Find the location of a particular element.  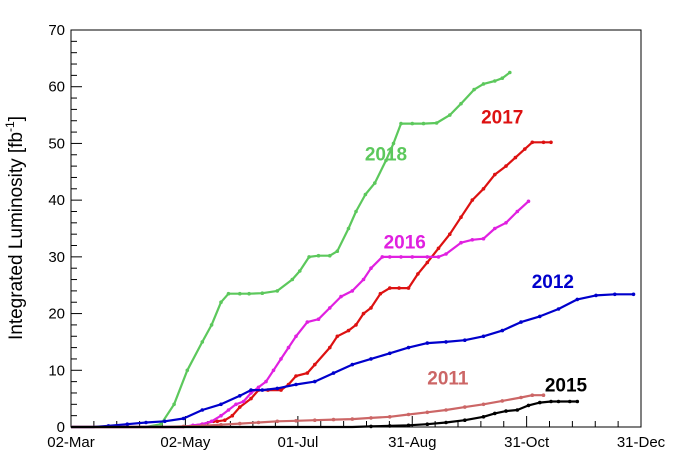

y-axis-title: Integrated Luminosity [fb-1] is located at coordinates (15, 228).